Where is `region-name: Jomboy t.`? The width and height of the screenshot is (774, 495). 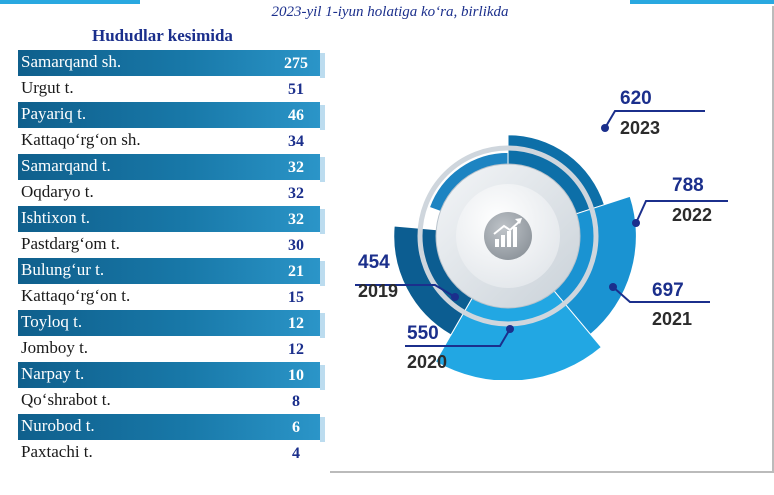
region-name: Jomboy t. is located at coordinates (55, 347).